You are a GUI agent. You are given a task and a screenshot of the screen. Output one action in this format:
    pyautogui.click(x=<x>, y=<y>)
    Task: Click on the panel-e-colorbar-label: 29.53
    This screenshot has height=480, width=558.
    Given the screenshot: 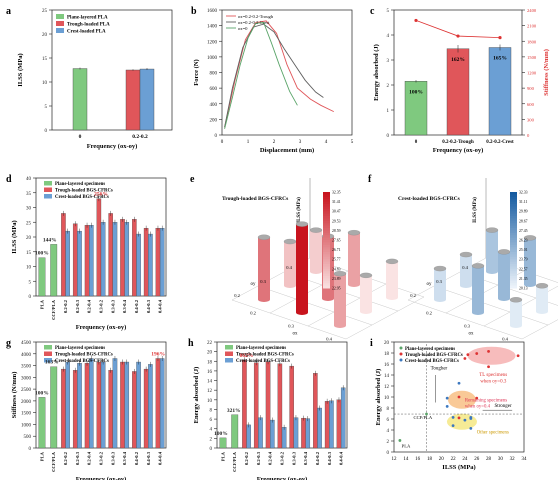 What is the action you would take?
    pyautogui.click(x=336, y=221)
    